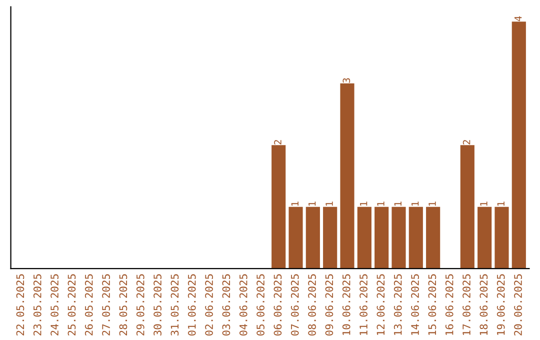 This screenshot has height=340, width=540. Describe the element at coordinates (72, 305) in the screenshot. I see `x-tick-label: 25.05.2025` at that location.